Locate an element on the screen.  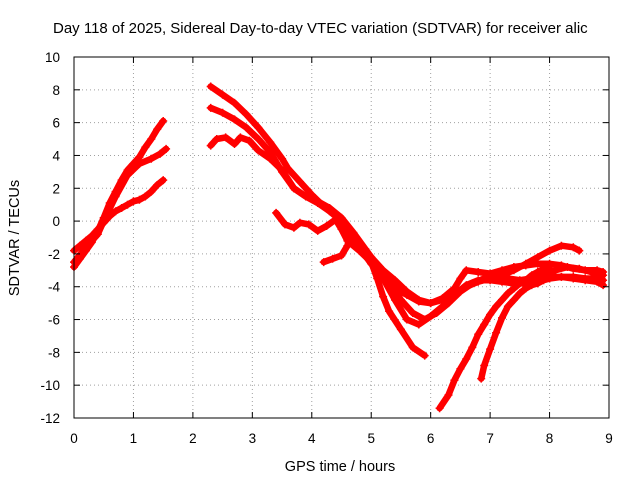
series-7-track is located at coordinates (350, 284).